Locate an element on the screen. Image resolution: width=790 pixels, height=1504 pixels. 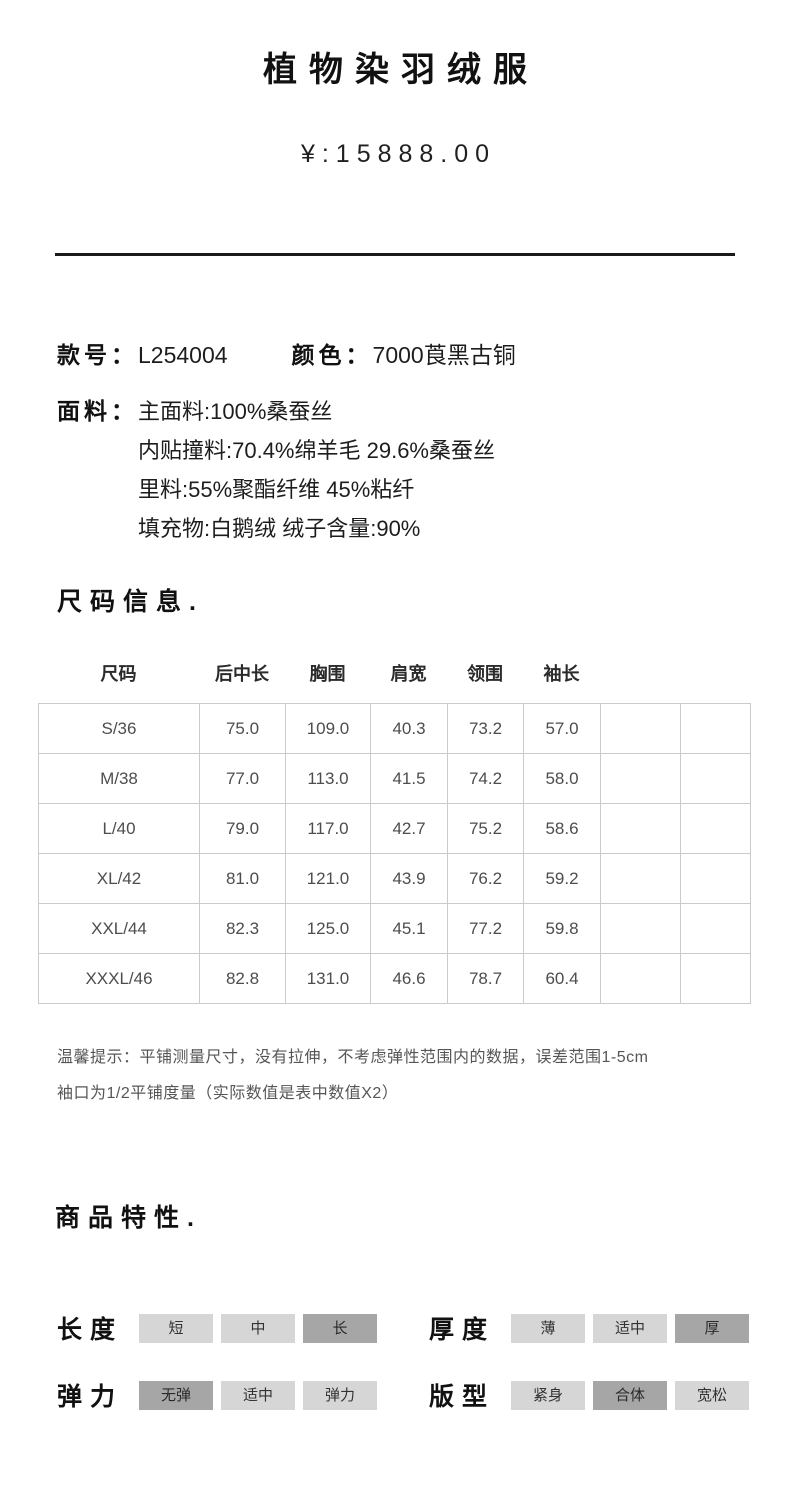
table-row: XXXL/46 82.8 131.0 46.6 78.7 60.4 is located at coordinates (394, 978).